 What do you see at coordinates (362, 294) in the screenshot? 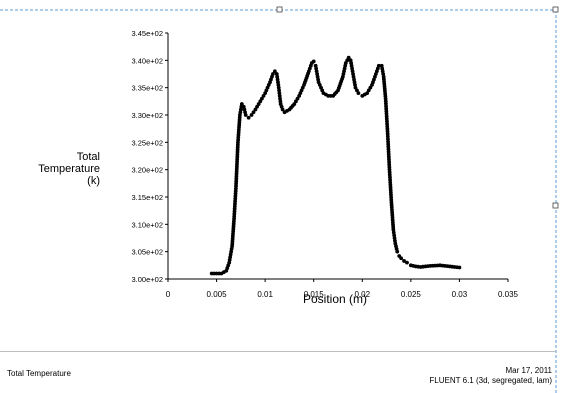
I see `x-tick-label: 0.02` at bounding box center [362, 294].